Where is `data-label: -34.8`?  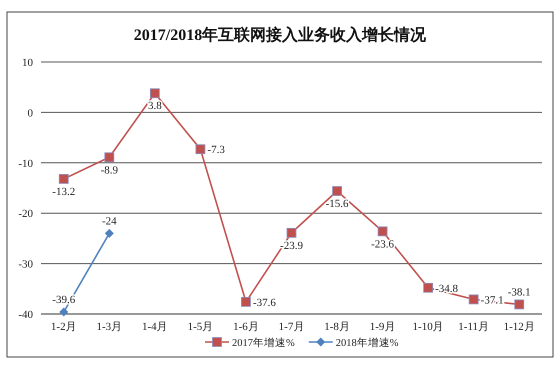
data-label: -34.8 is located at coordinates (447, 288).